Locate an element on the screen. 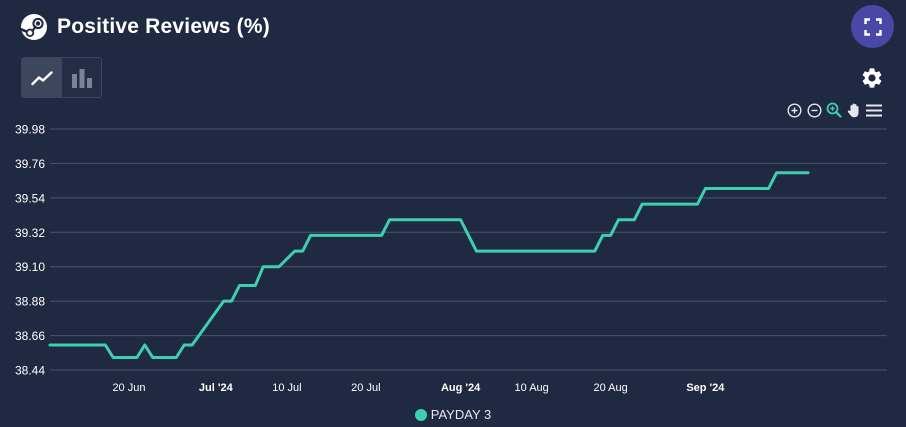  chart-toolbar is located at coordinates (834, 110).